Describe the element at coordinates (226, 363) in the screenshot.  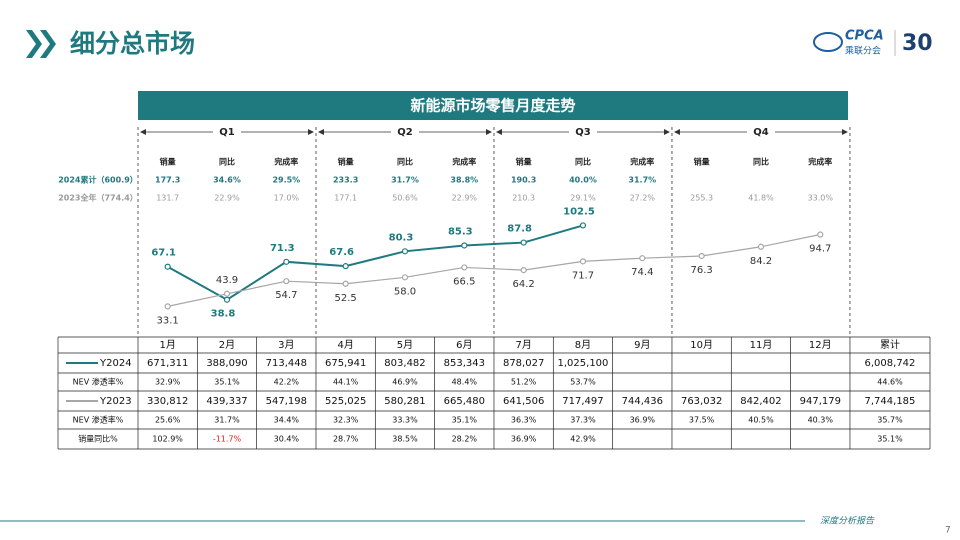
I see `table-cell: 388,090` at that location.